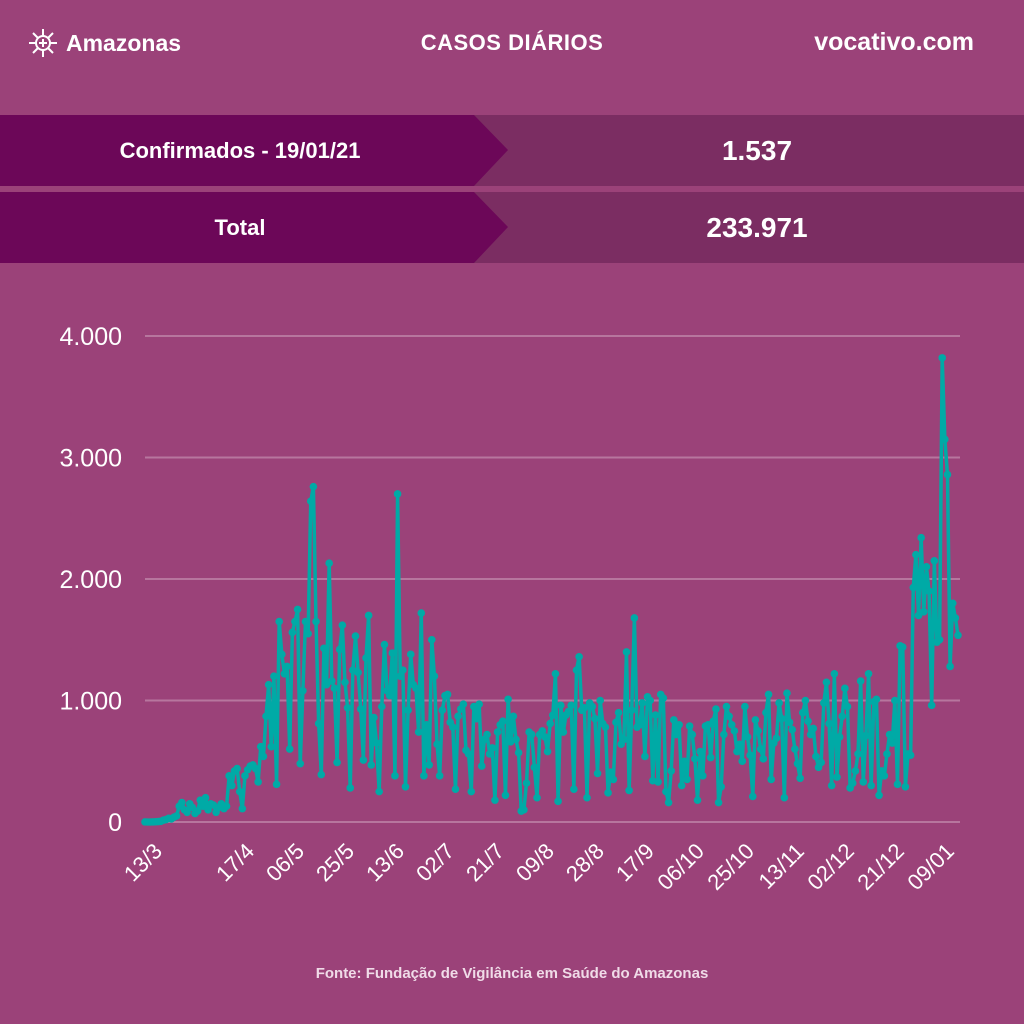 This screenshot has width=1024, height=1024. What do you see at coordinates (680, 866) in the screenshot?
I see `x-tick-label: 06/10` at bounding box center [680, 866].